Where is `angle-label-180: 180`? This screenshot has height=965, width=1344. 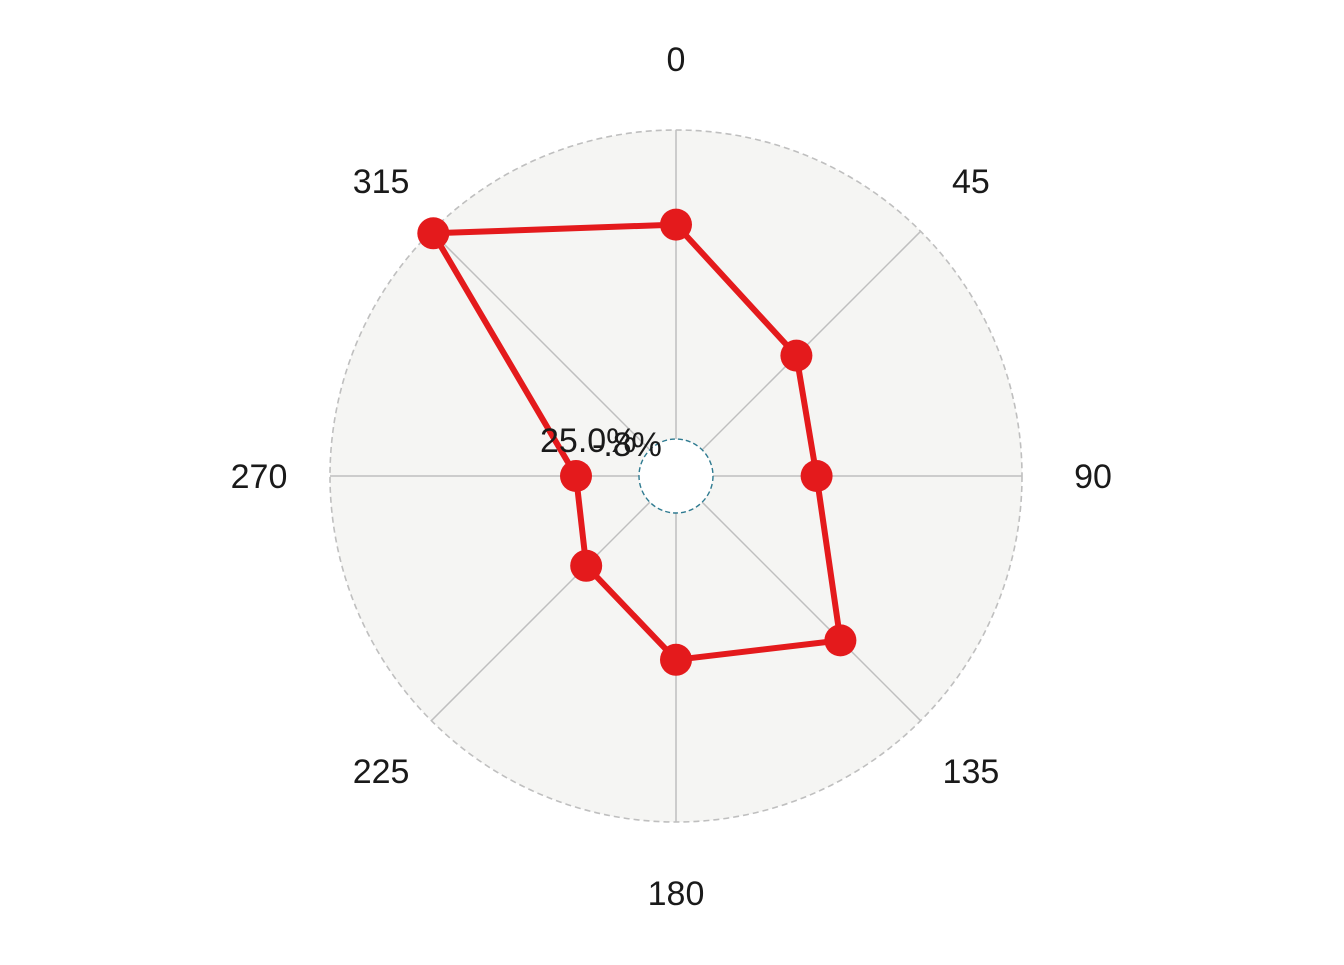
angle-label-180: 180 is located at coordinates (676, 894).